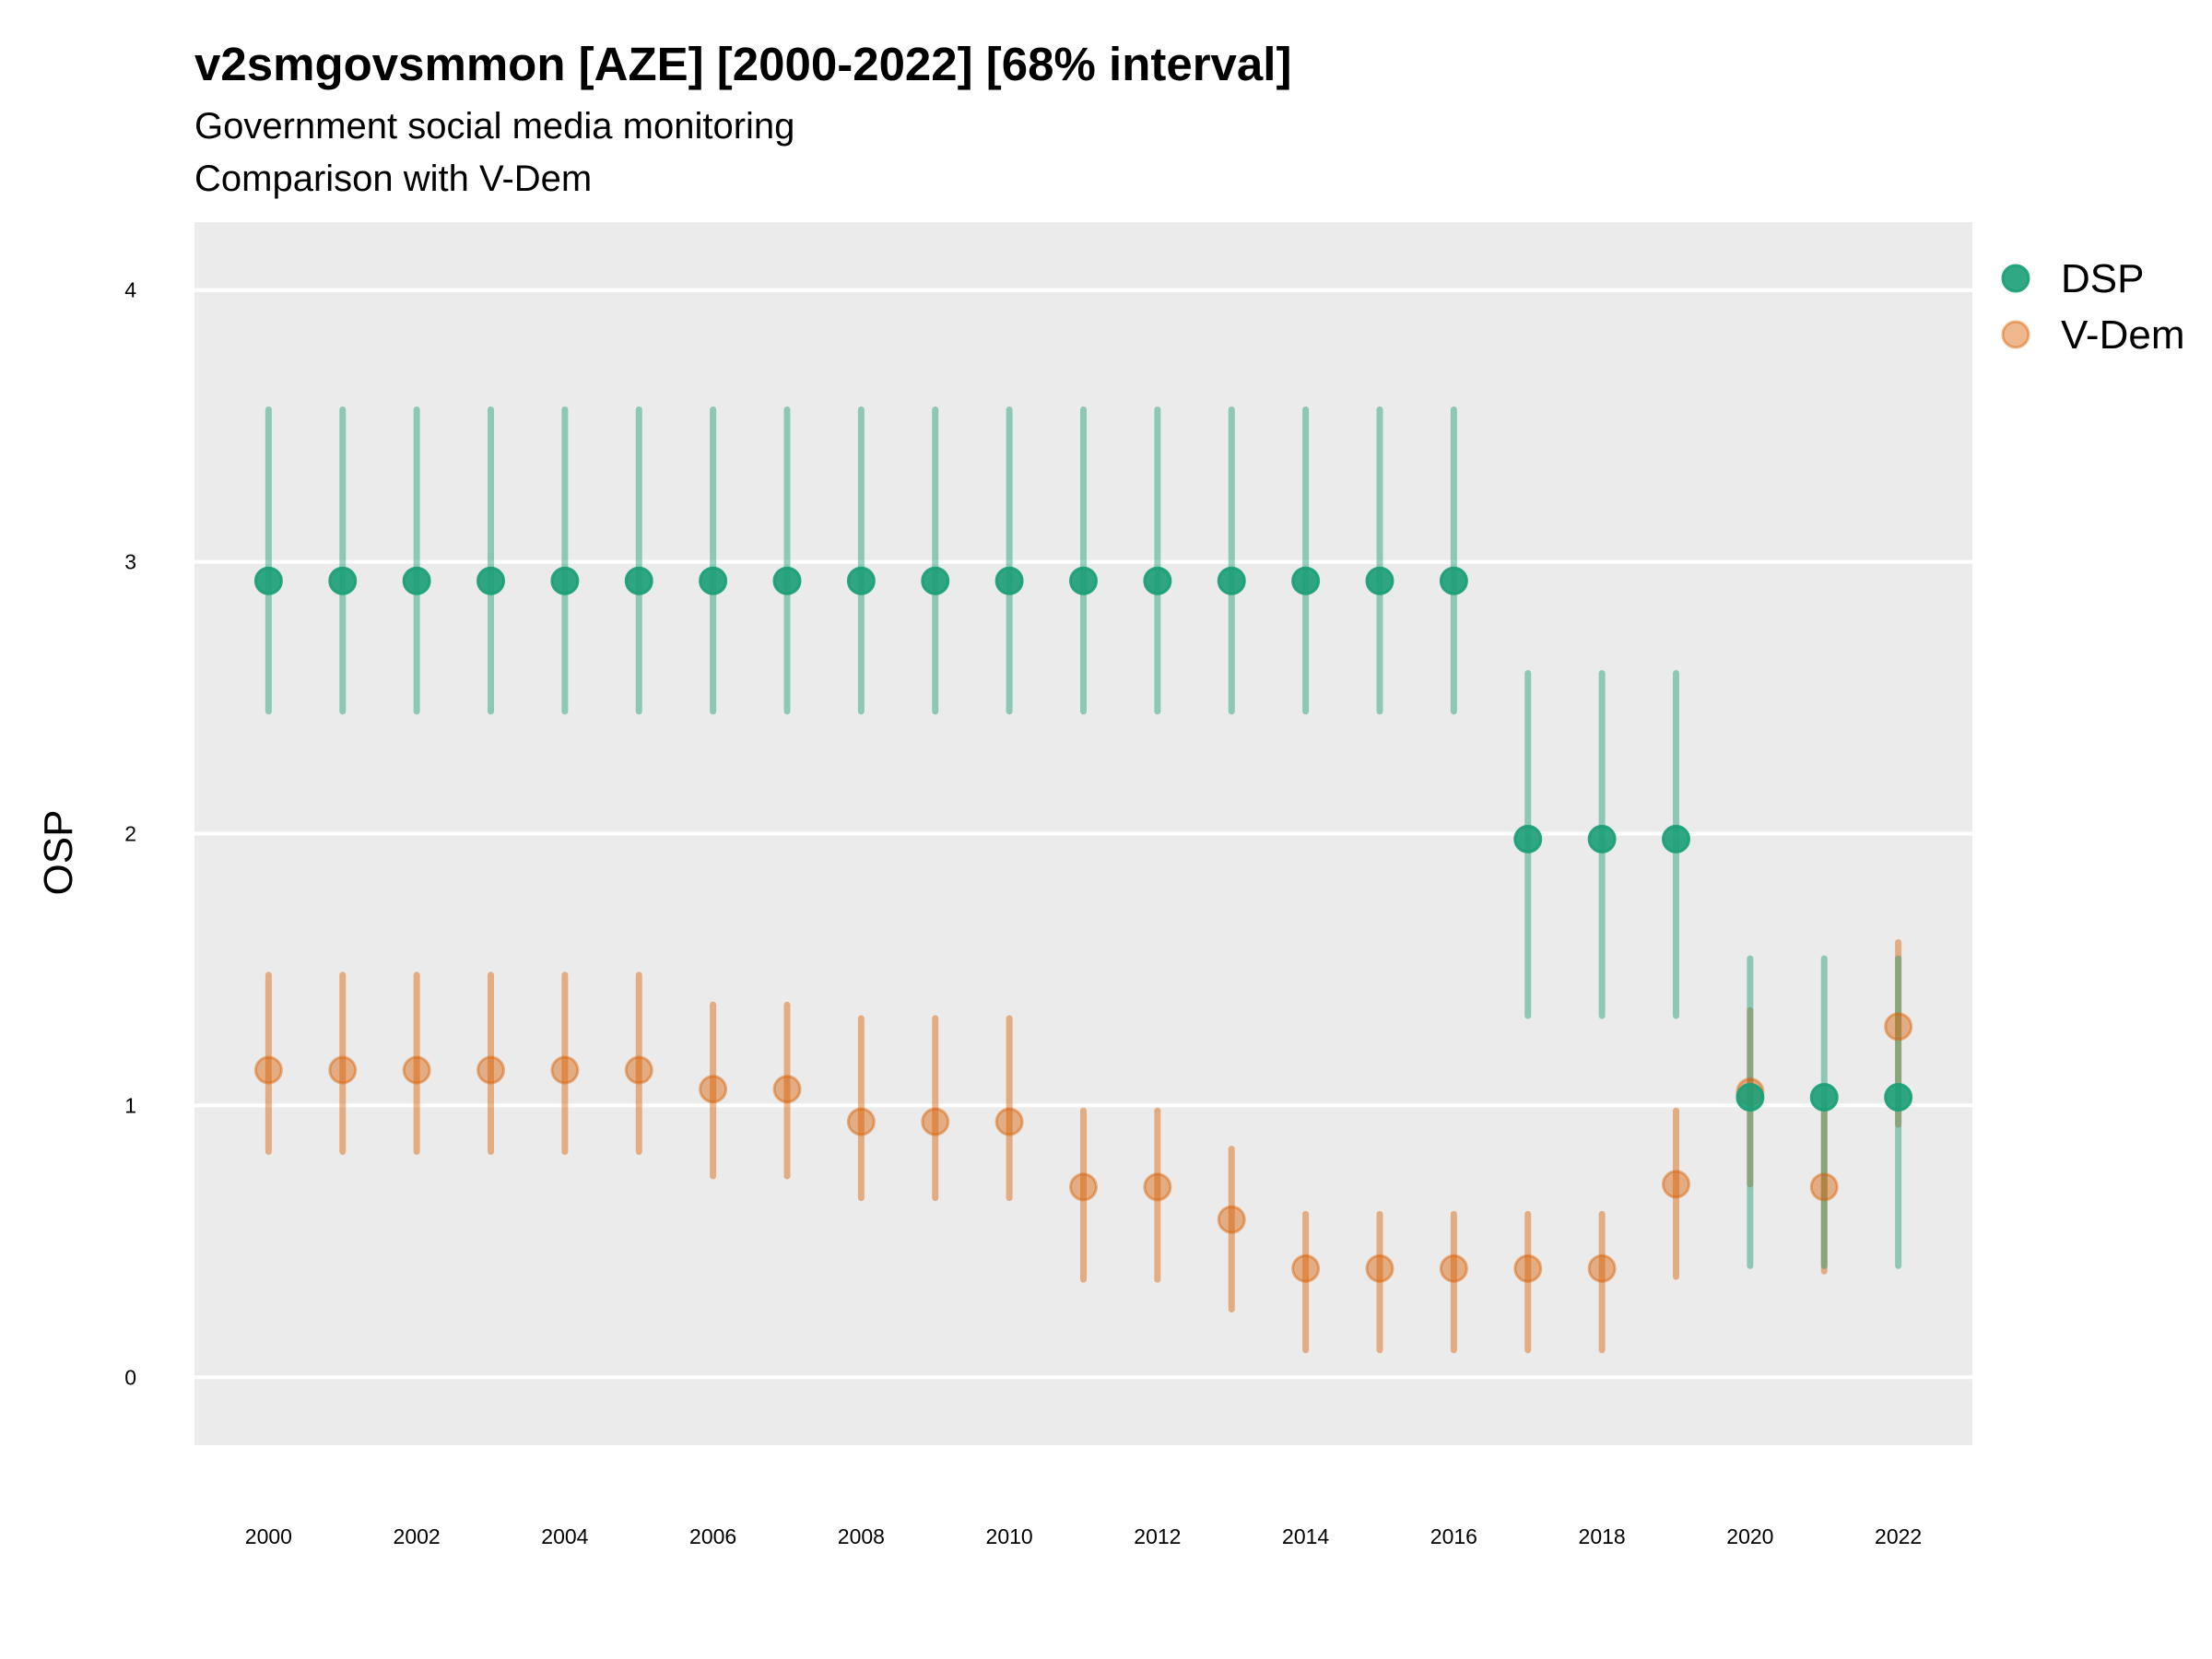 This screenshot has height=1659, width=2212. I want to click on x-tick-label: 2020, so click(1749, 1536).